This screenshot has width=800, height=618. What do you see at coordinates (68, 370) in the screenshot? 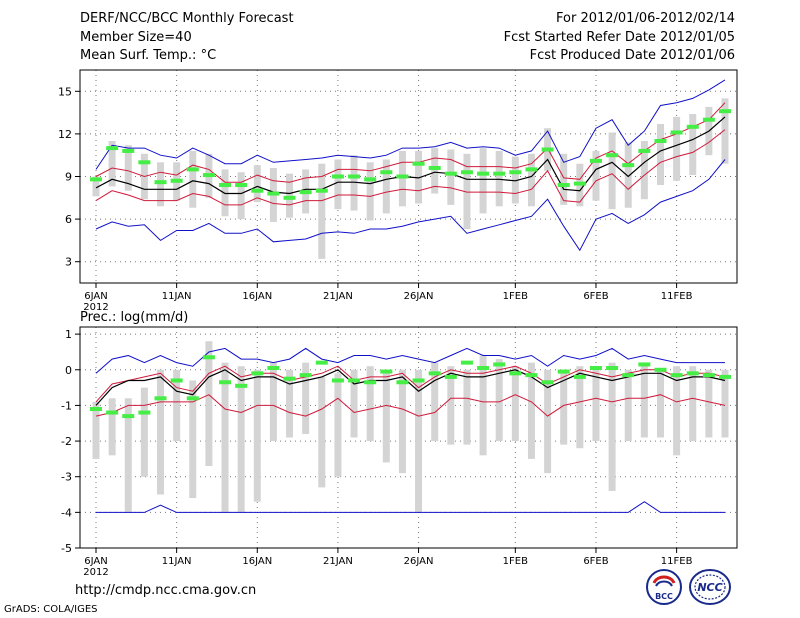
I see `precip-ytick-label: 0` at bounding box center [68, 370].